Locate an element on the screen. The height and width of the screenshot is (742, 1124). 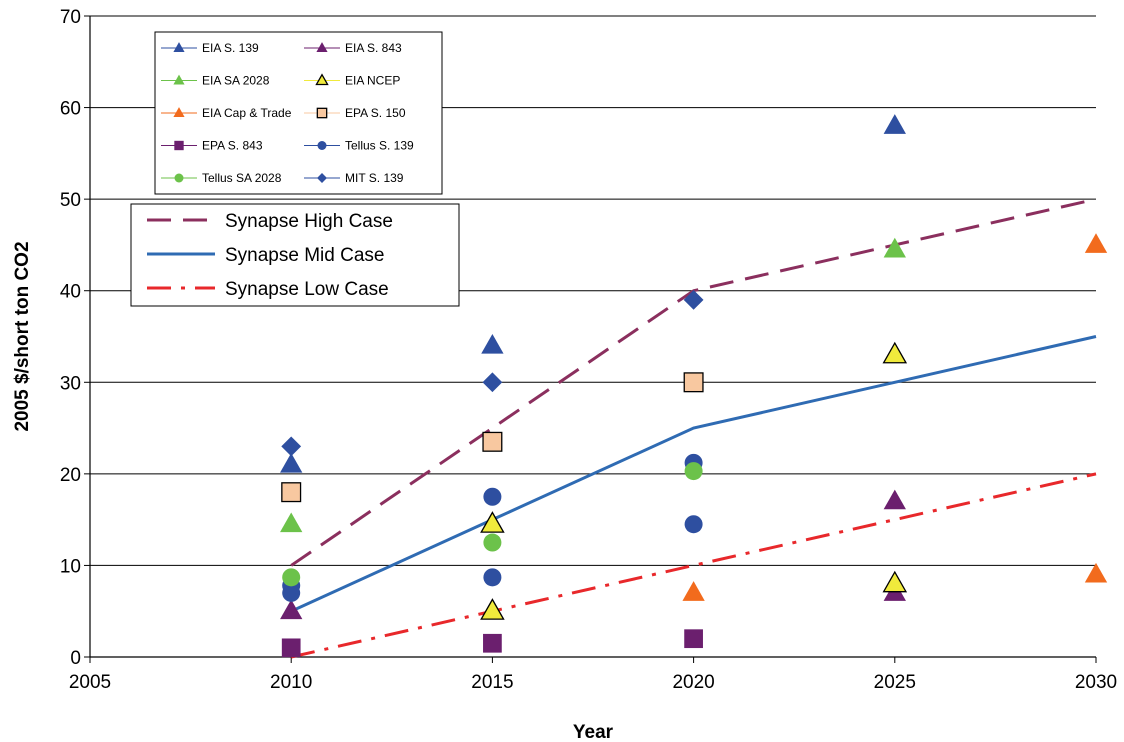
x-tick-label: 2015 is located at coordinates (492, 682).